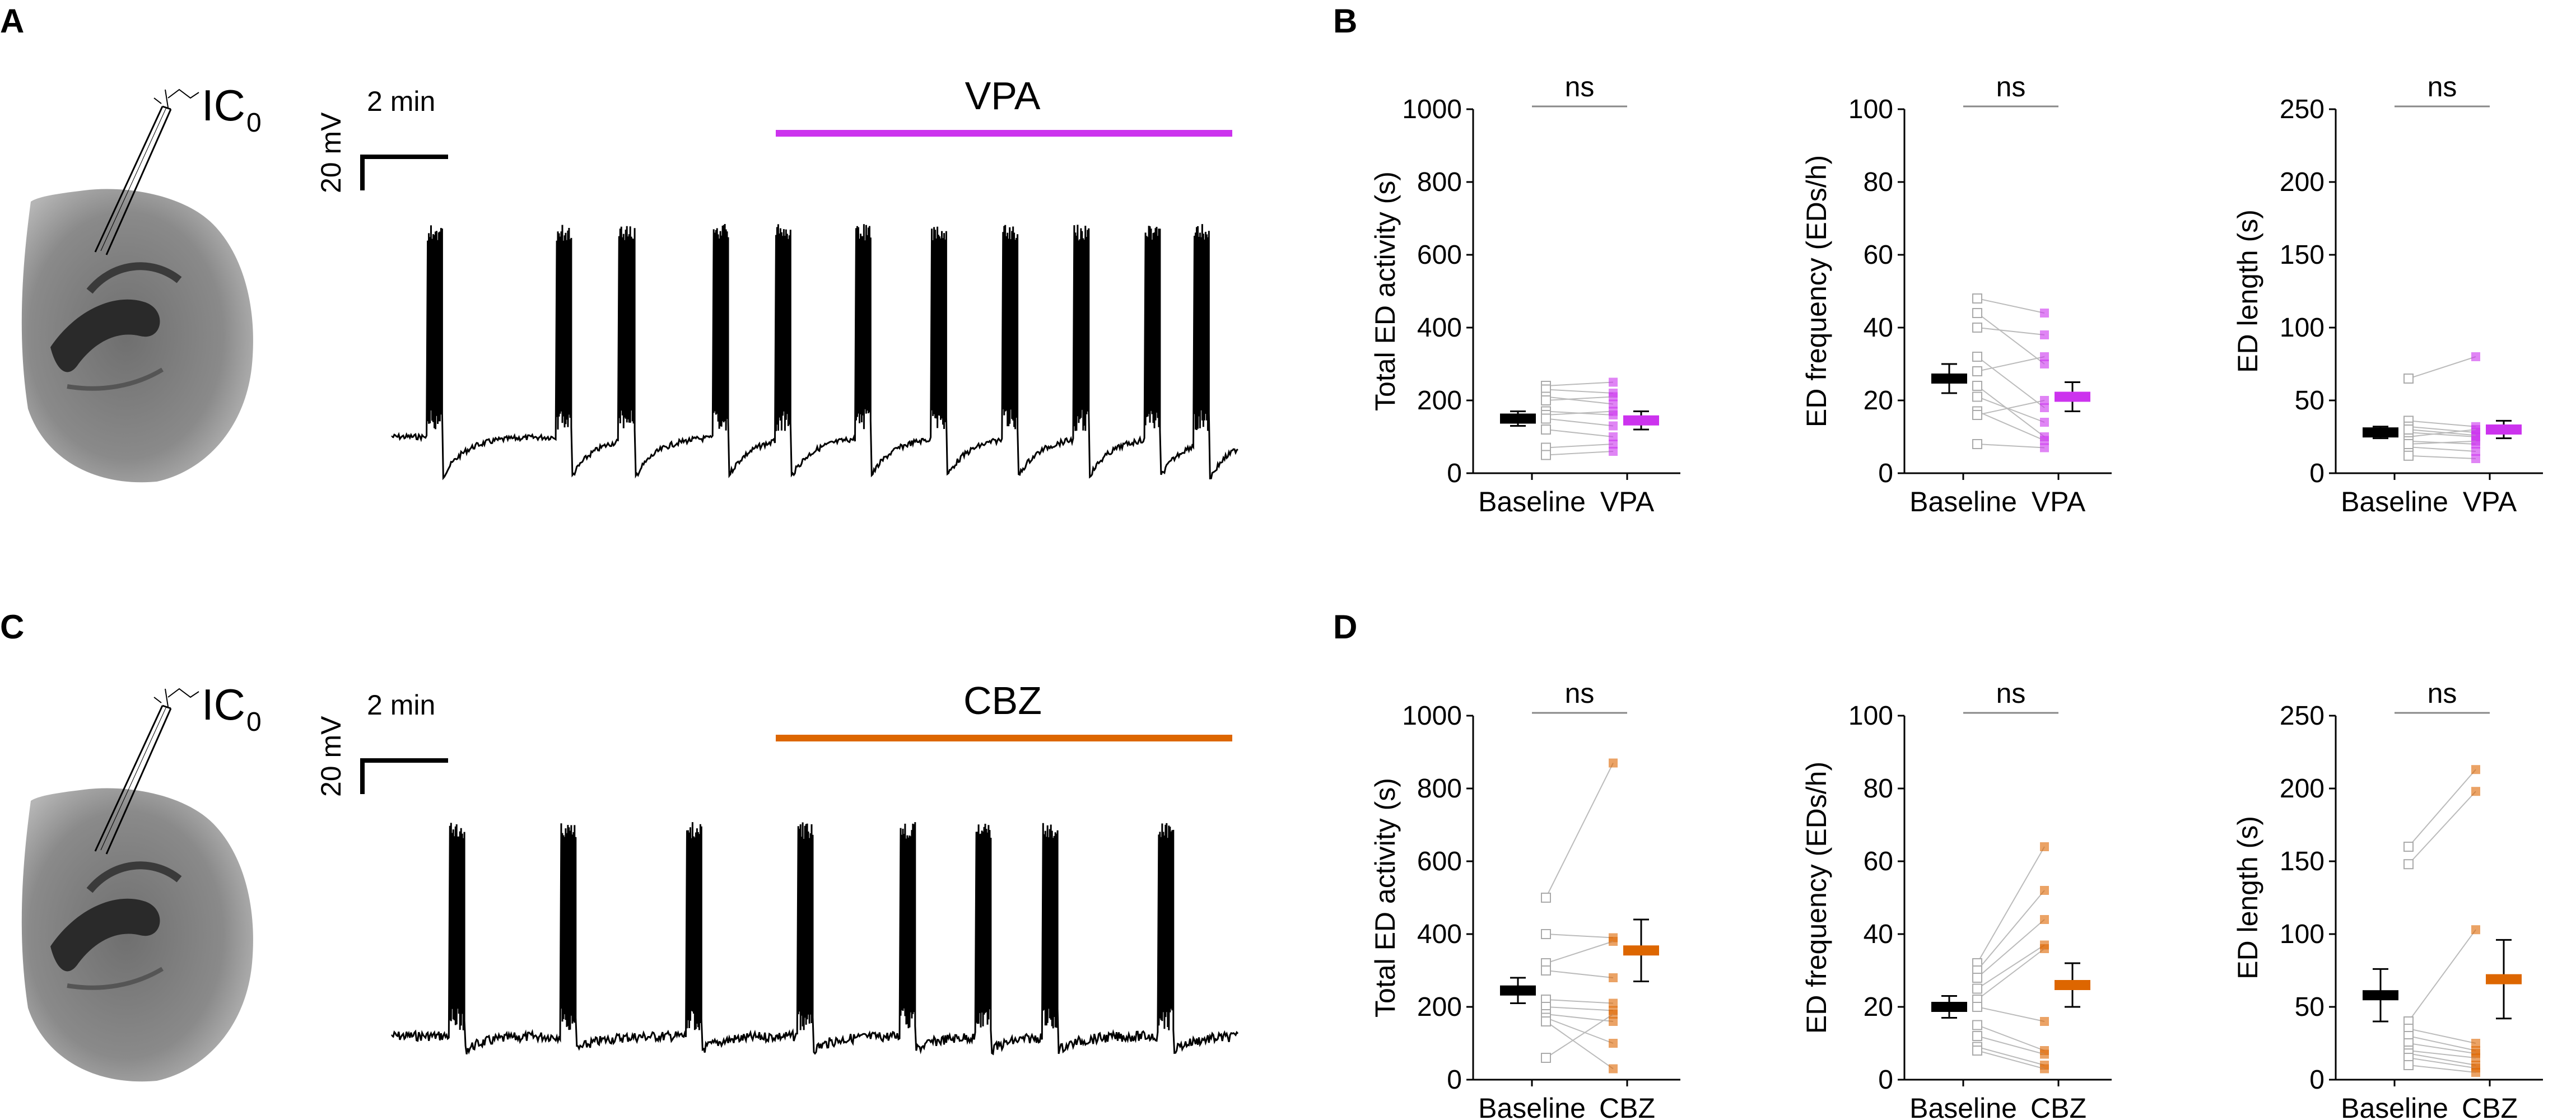  Describe the element at coordinates (12, 627) in the screenshot. I see `panel-label-c: C` at that location.